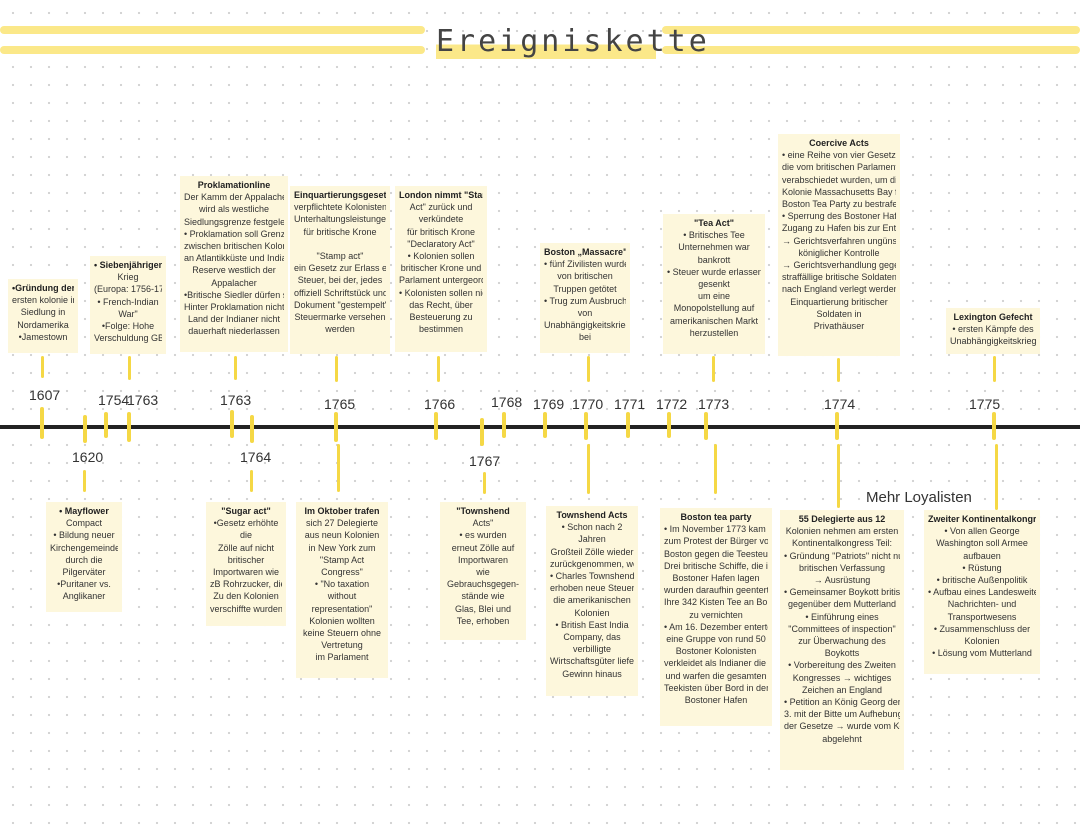  Describe the element at coordinates (342, 547) in the screenshot. I see `note-line: in New York zum` at that location.